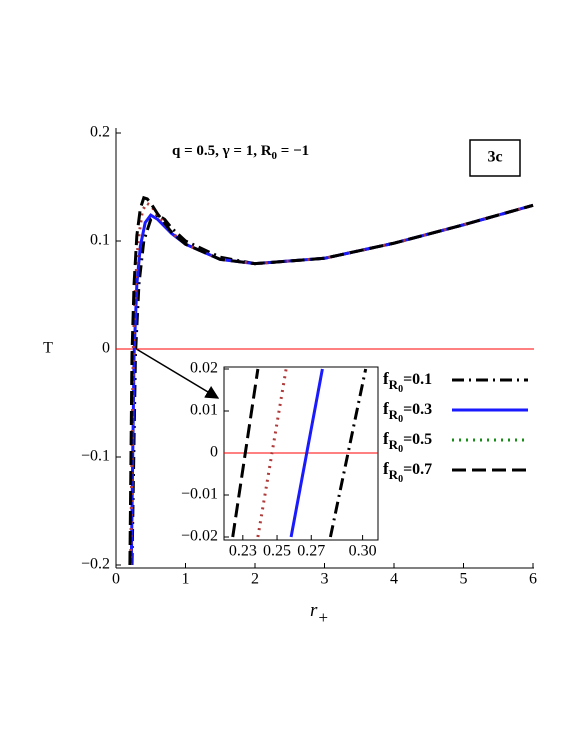 The image size is (581, 752). What do you see at coordinates (176, 372) in the screenshot?
I see `zoom-arrow` at bounding box center [176, 372].